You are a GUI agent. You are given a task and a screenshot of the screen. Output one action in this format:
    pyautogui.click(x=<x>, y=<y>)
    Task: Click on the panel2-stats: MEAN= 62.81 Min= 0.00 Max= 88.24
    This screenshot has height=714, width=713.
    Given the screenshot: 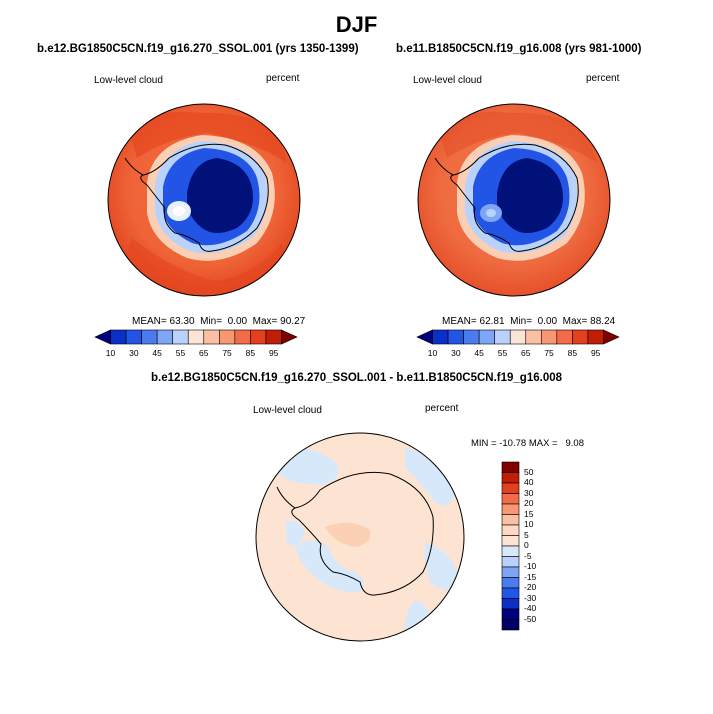 What is the action you would take?
    pyautogui.click(x=529, y=321)
    